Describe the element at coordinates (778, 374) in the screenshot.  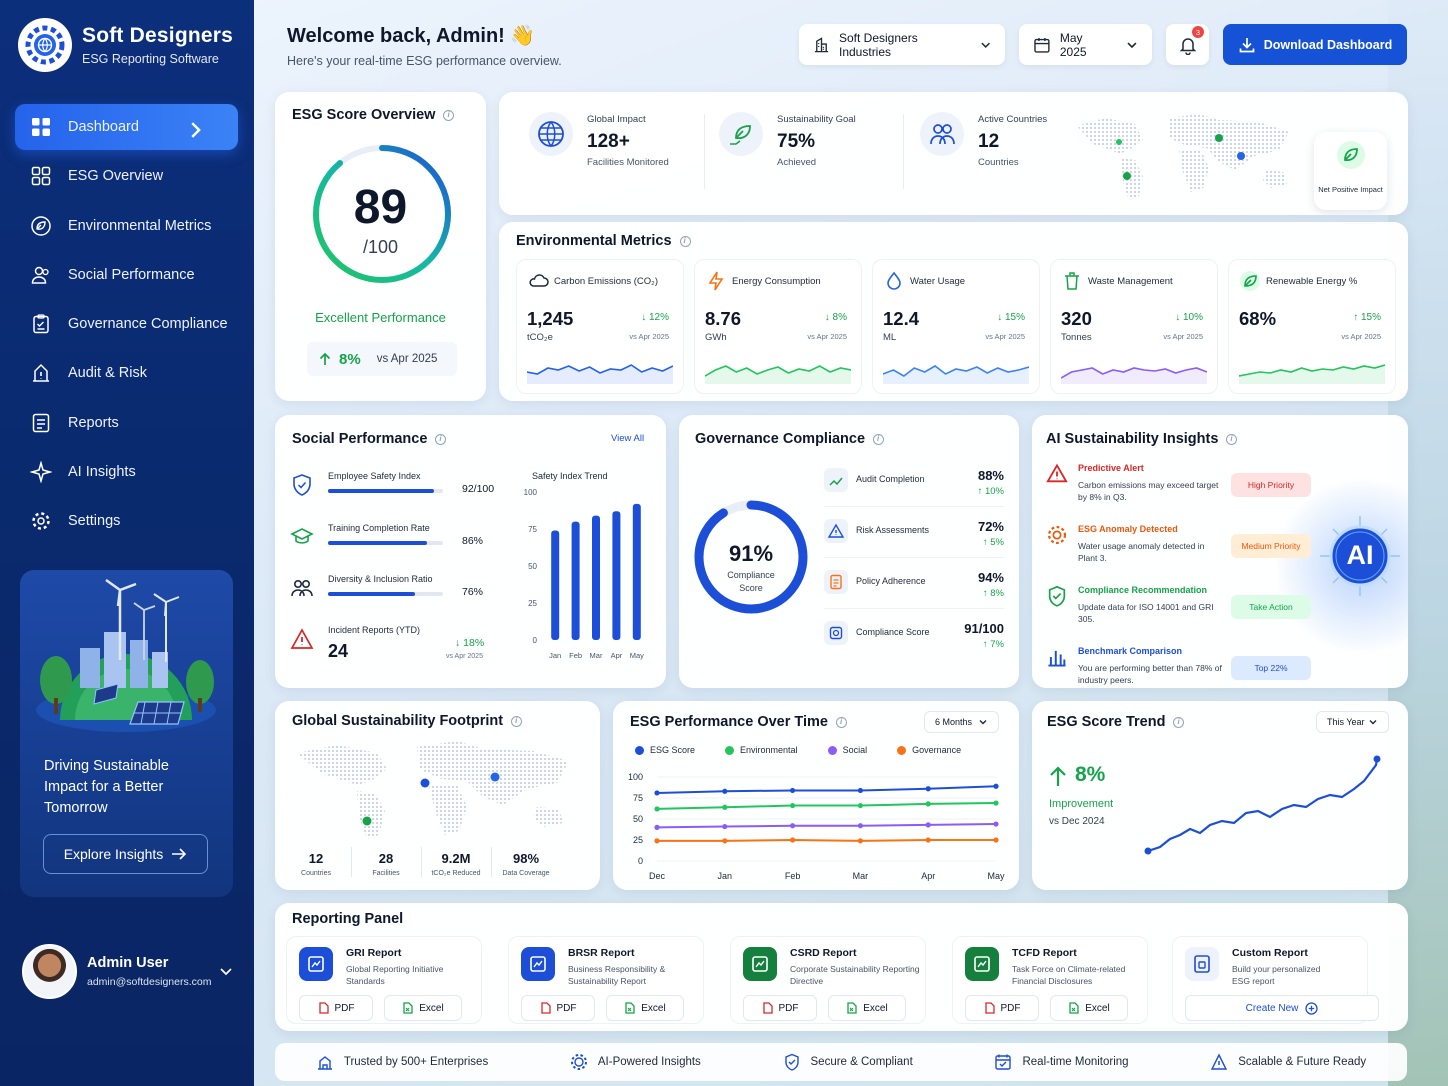
I see `env-sparkline` at that location.